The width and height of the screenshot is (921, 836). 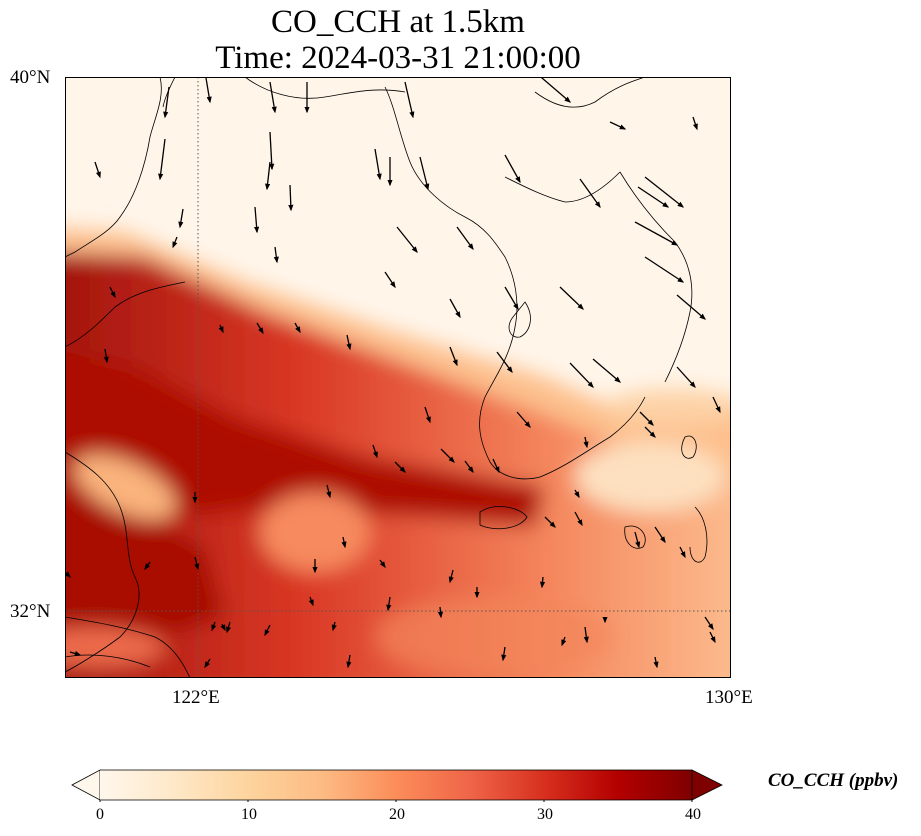 What do you see at coordinates (545, 814) in the screenshot?
I see `colorbar-tick-30: 30` at bounding box center [545, 814].